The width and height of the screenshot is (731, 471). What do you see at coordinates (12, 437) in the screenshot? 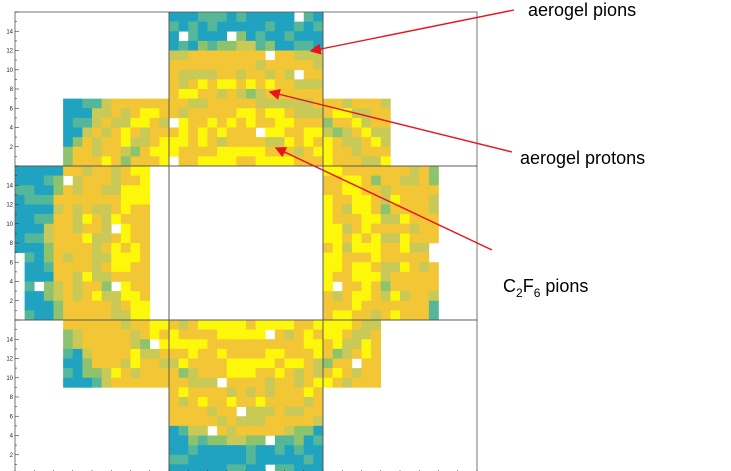
I see `y-tick-label: 4` at bounding box center [12, 437].